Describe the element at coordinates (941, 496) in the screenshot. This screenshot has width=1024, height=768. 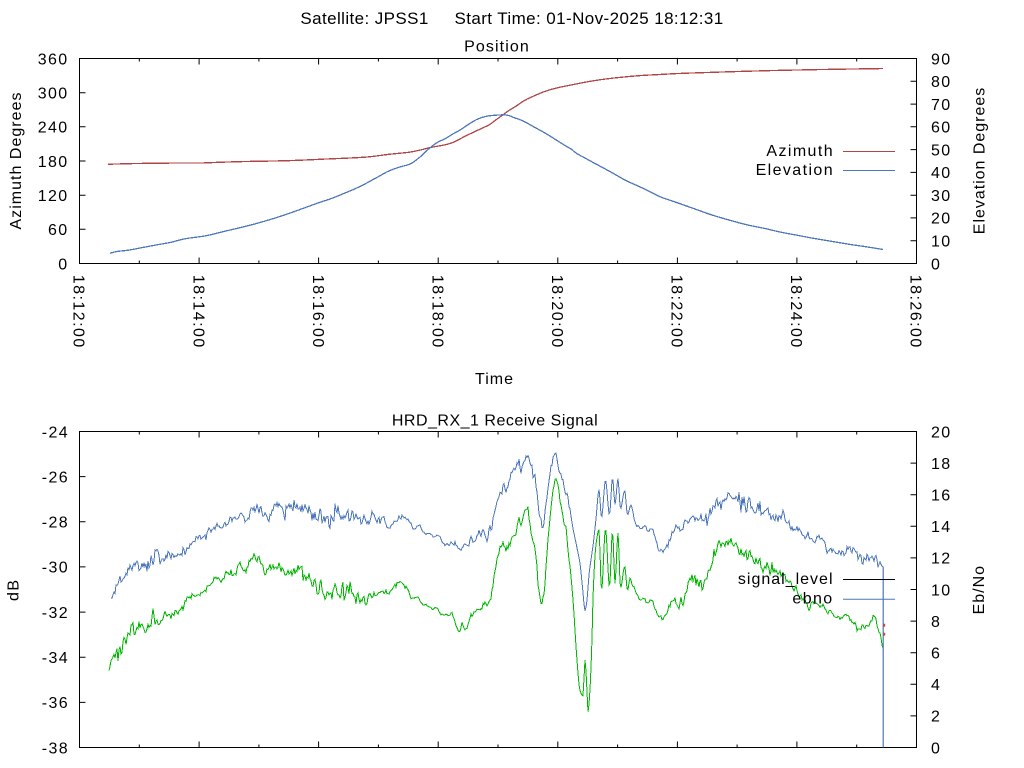
I see `svg-text: 16` at that location.